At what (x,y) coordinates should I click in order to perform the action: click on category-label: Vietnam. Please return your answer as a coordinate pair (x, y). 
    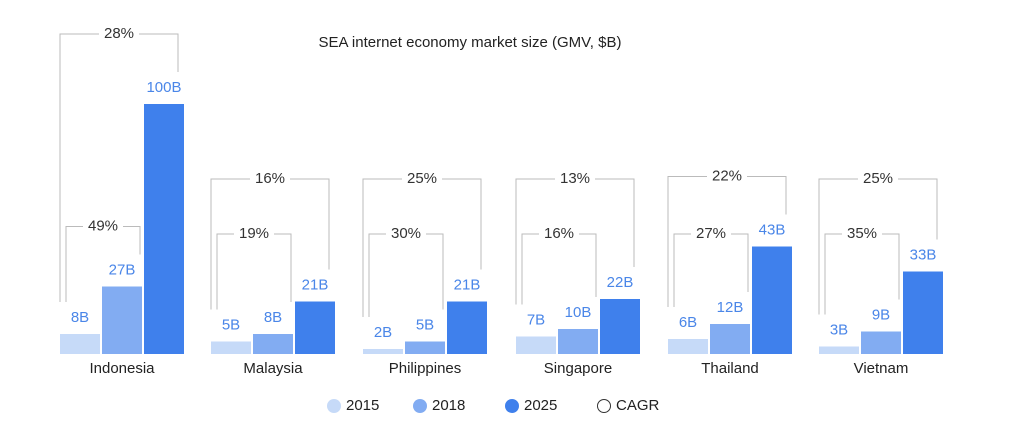
    Looking at the image, I should click on (881, 368).